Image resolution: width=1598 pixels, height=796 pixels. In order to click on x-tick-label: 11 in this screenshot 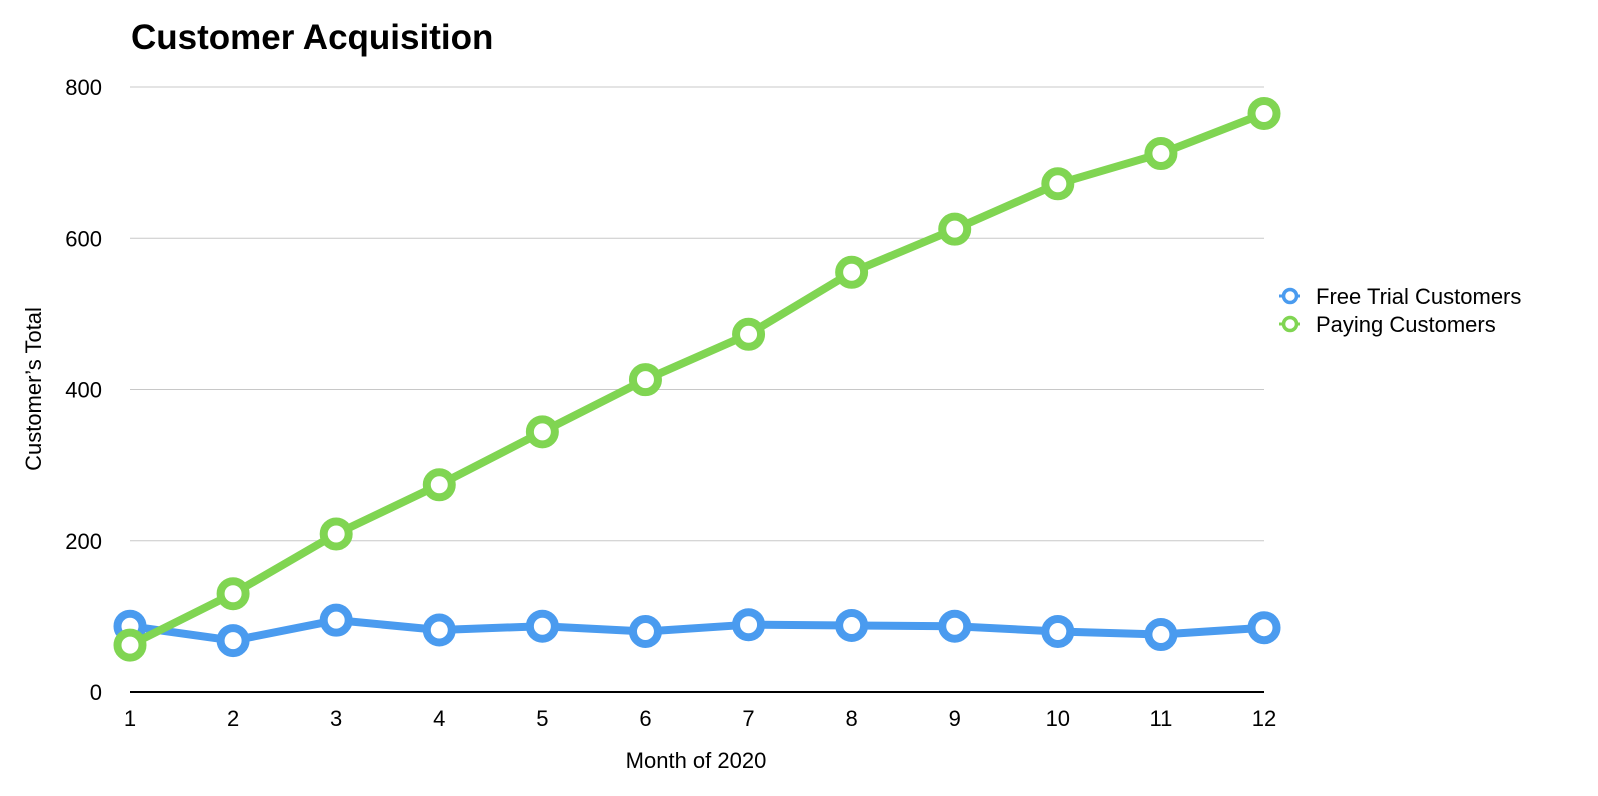, I will do `click(1160, 718)`.